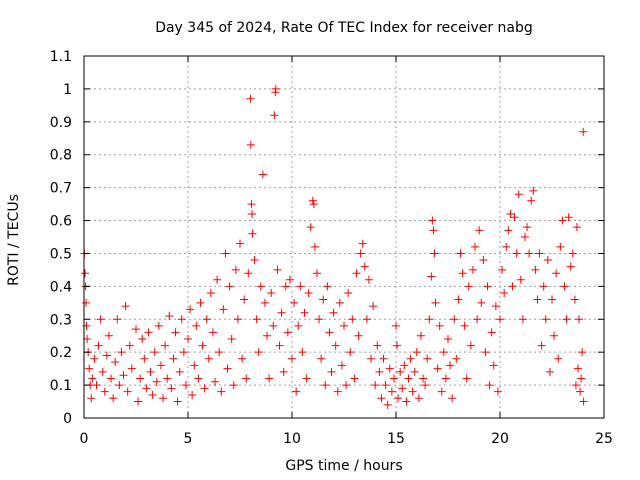  Describe the element at coordinates (67, 419) in the screenshot. I see `y-tick-label: 0` at that location.